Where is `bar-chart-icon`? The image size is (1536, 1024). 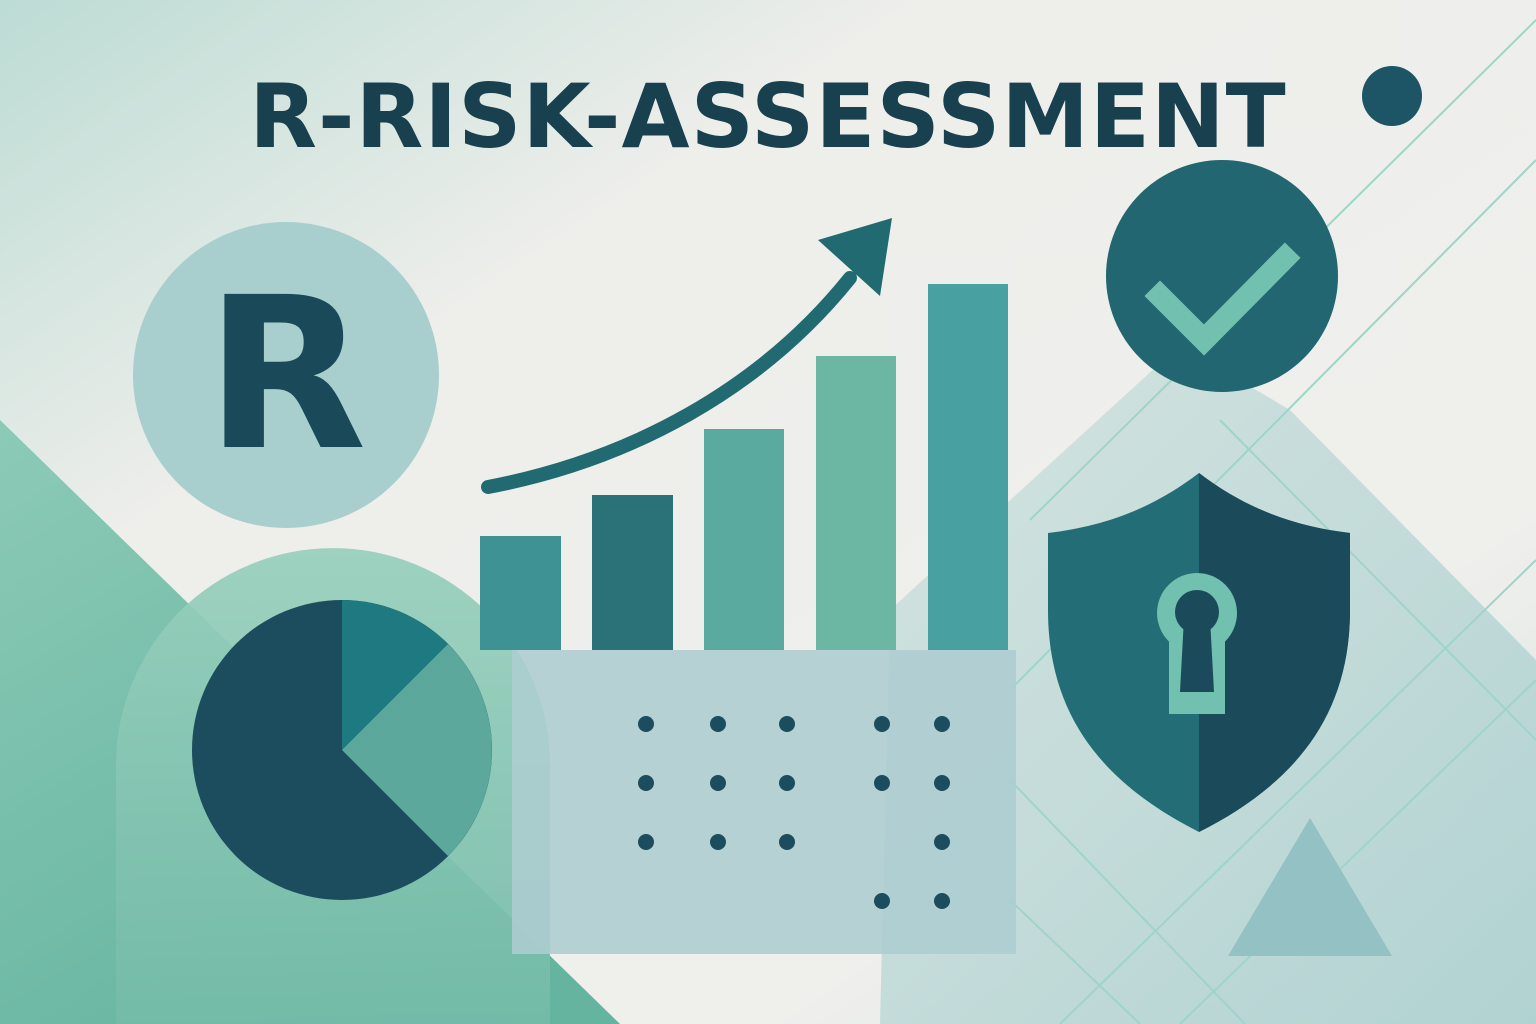 bar-chart-icon is located at coordinates (744, 467).